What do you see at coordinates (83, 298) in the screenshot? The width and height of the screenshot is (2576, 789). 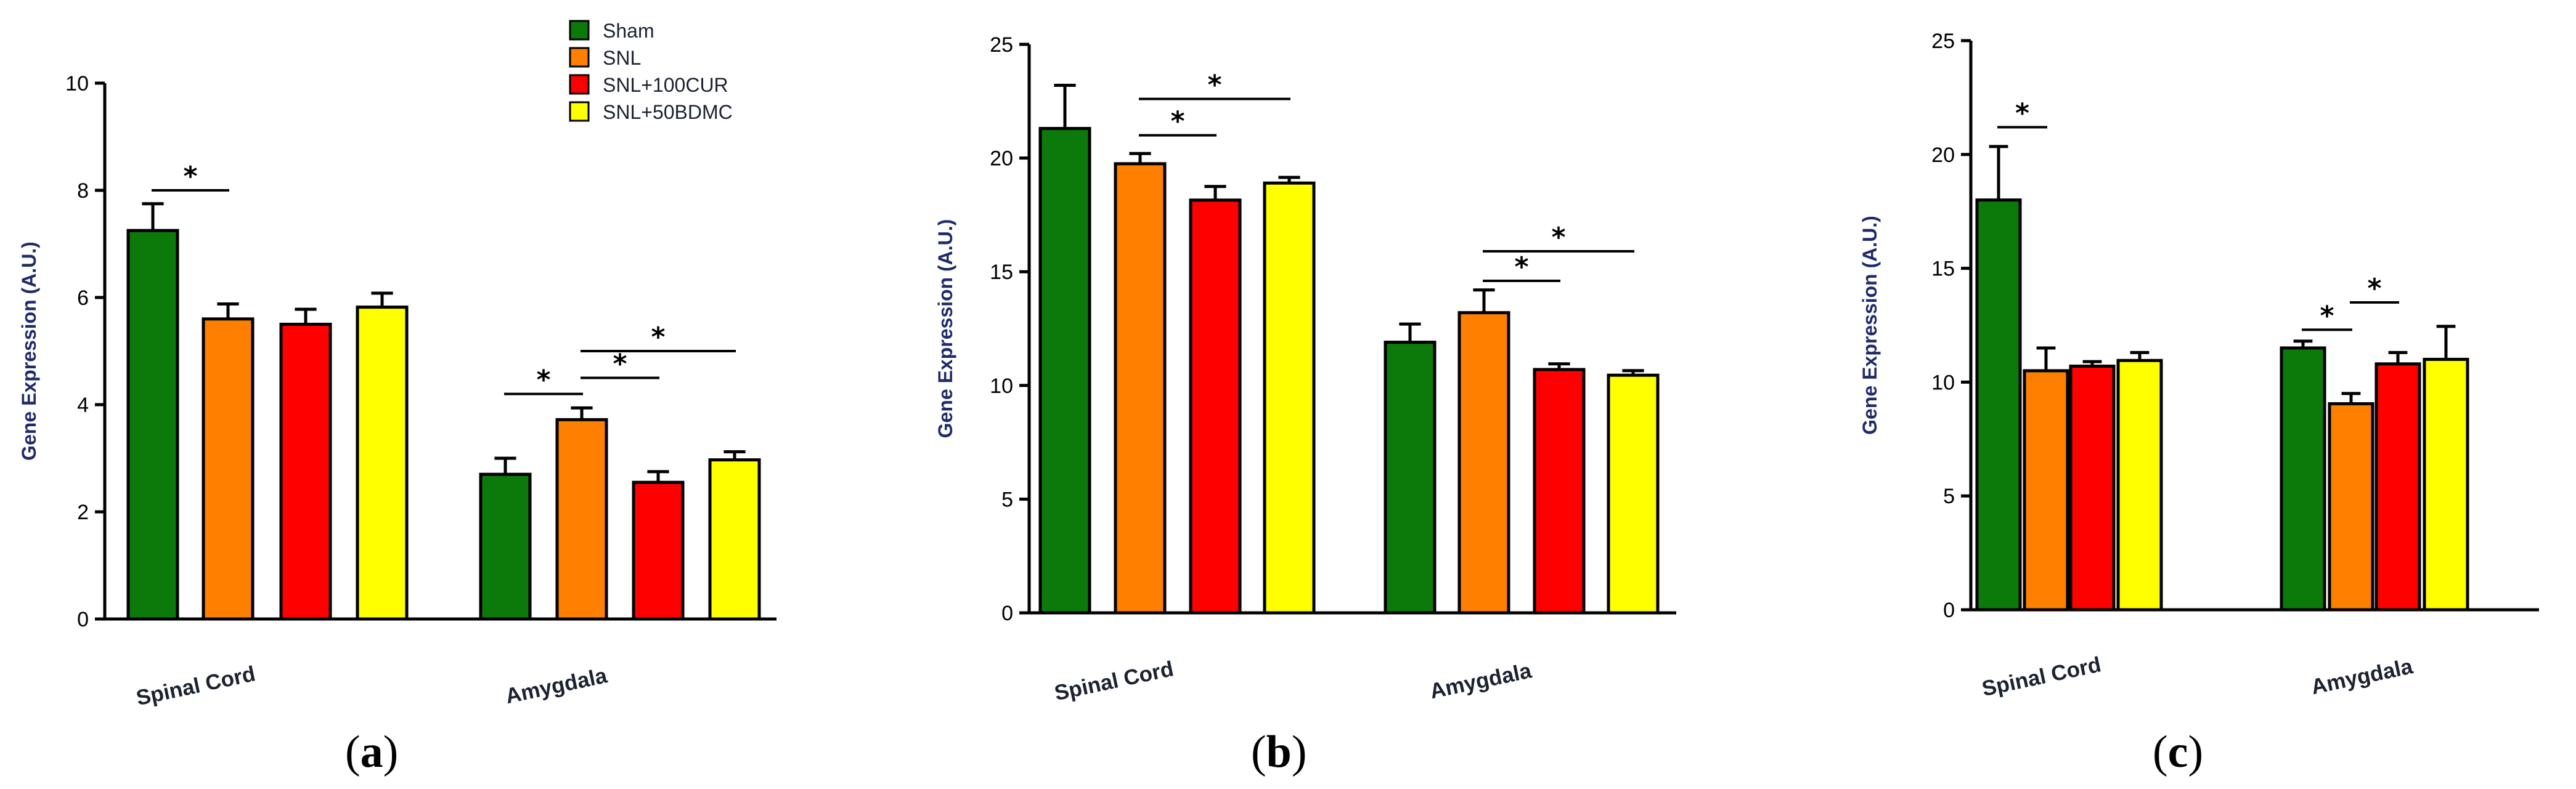 I see `y-tick-label: 6` at bounding box center [83, 298].